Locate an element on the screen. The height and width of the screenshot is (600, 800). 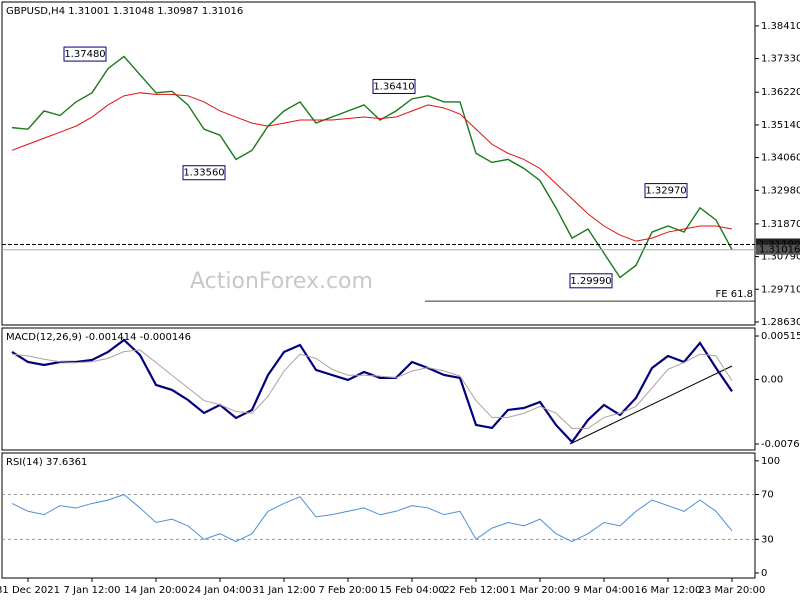
y-tick-label: -0.00765 is located at coordinates (780, 444).